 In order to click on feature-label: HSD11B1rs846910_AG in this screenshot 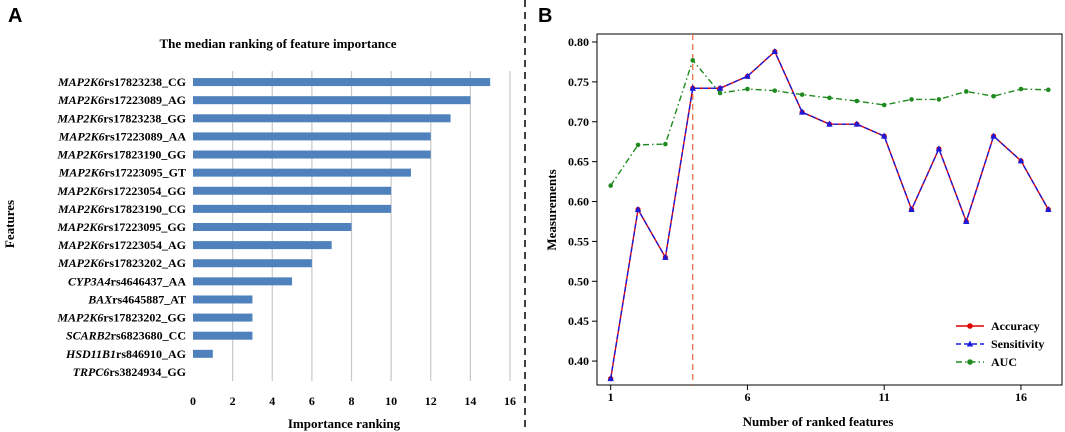, I will do `click(125, 354)`.